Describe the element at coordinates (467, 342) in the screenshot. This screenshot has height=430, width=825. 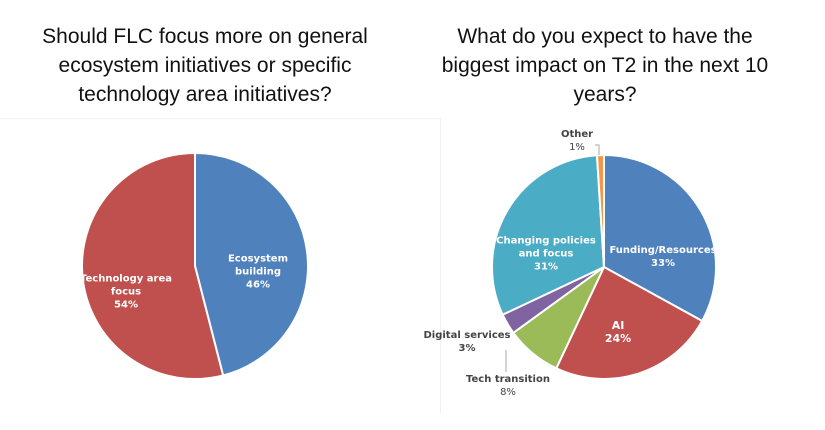
I see `slice-label-digital-services: Digital services 3%` at that location.